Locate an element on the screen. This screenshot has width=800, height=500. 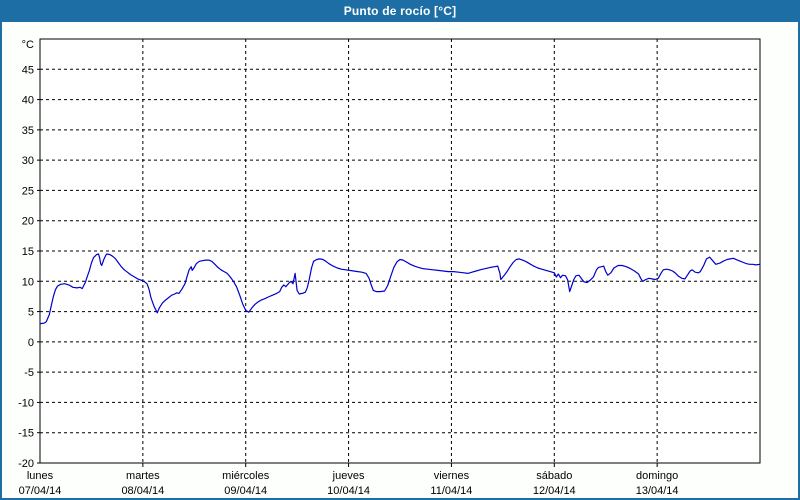
x-day-name: sábado is located at coordinates (554, 476).